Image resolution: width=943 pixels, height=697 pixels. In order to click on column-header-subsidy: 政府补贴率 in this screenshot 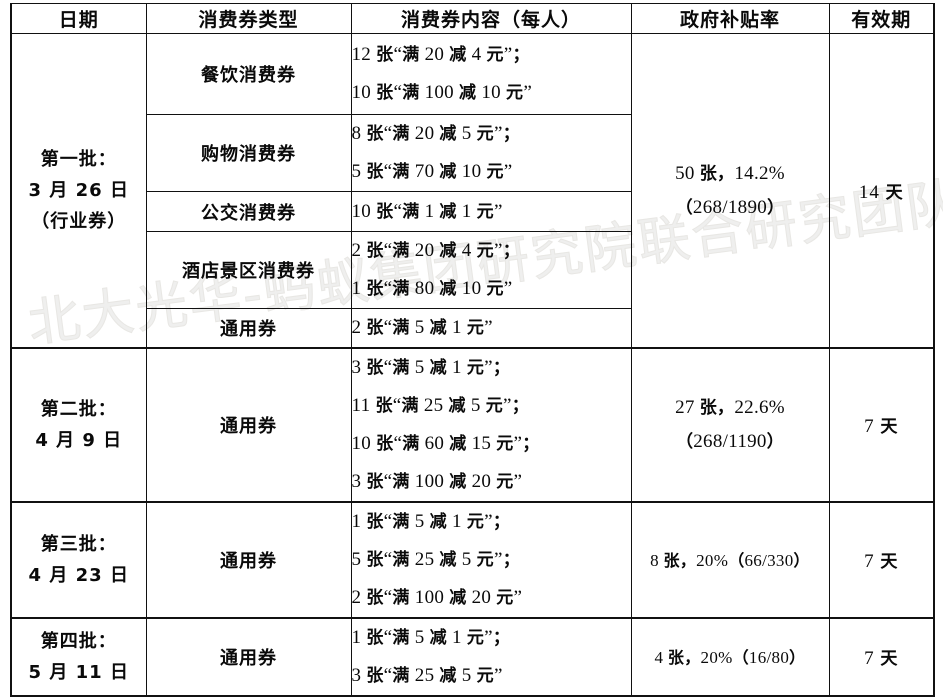, I will do `click(730, 18)`.